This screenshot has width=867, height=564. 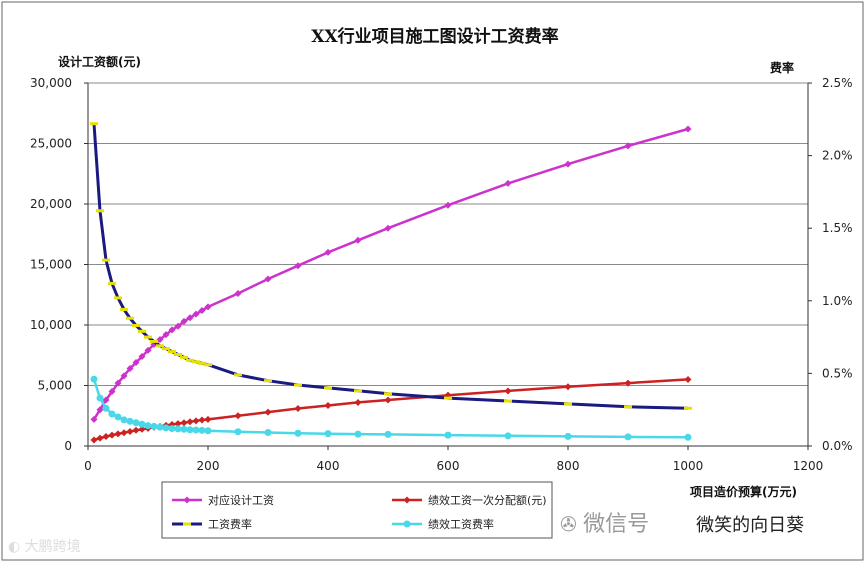 What do you see at coordinates (461, 524) in the screenshot?
I see `legend-label: 绩效工资费率` at bounding box center [461, 524].